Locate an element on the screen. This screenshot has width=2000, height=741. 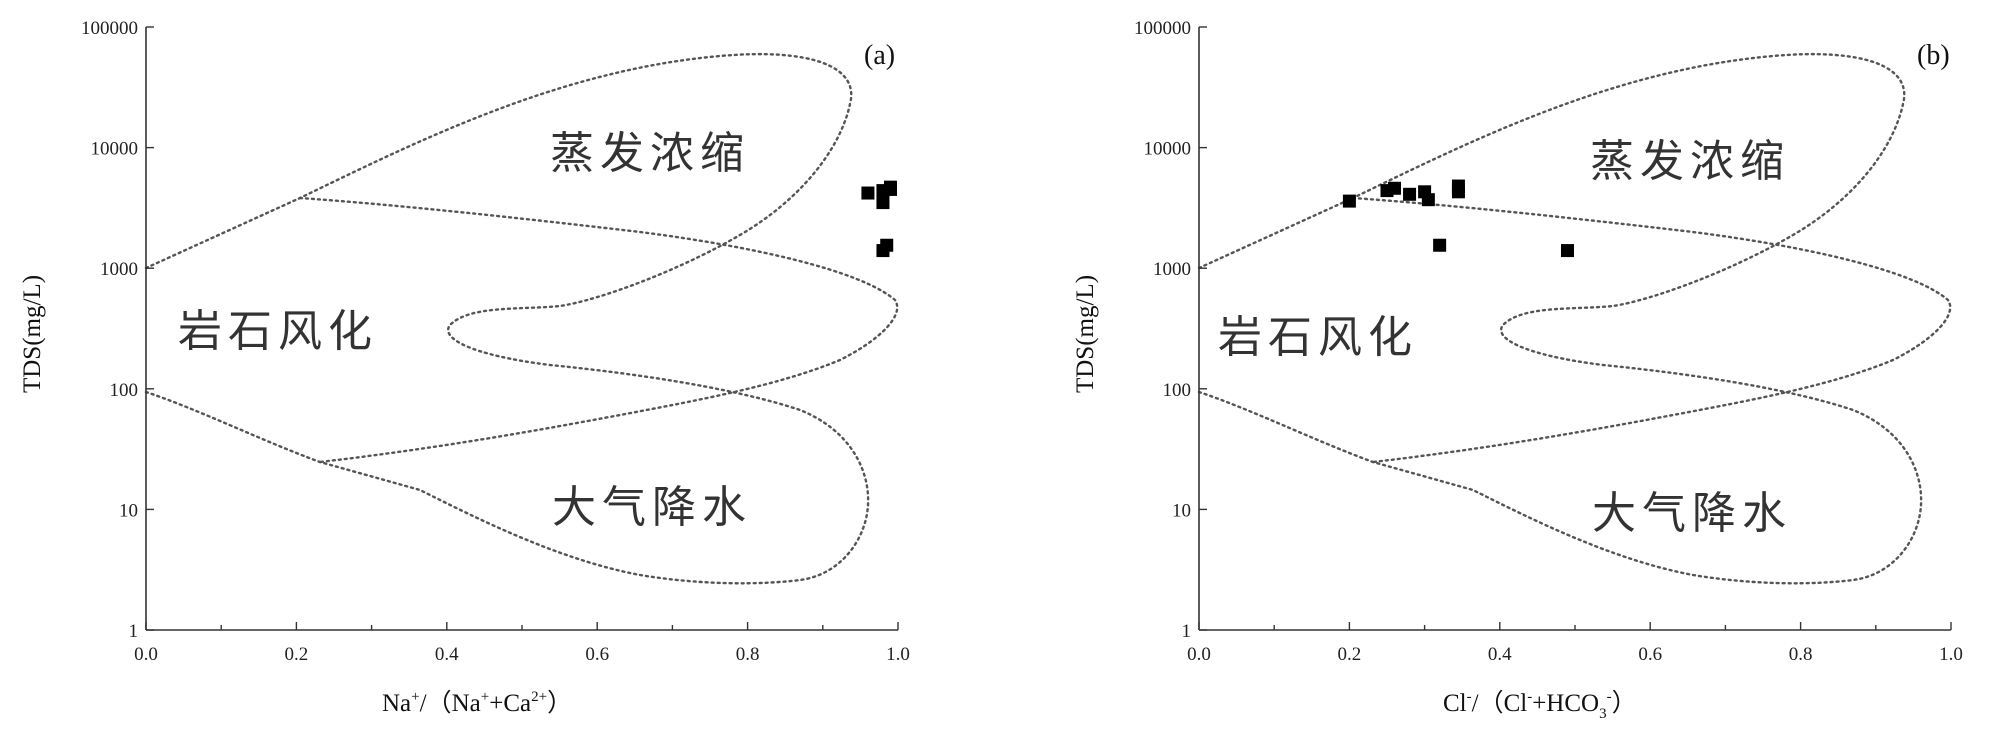
panel-b-y-axis-title: TDS(mg/L) is located at coordinates (1085, 334).